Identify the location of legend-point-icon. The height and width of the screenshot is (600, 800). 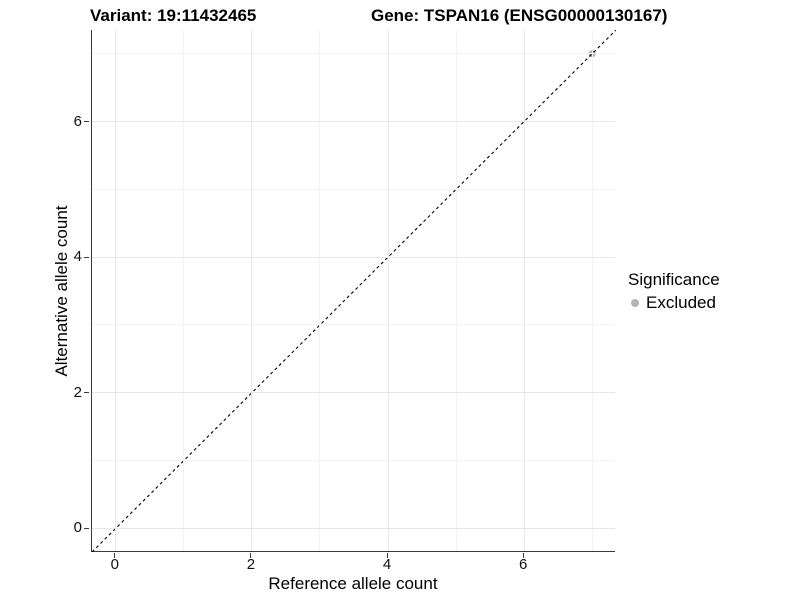
(635, 303).